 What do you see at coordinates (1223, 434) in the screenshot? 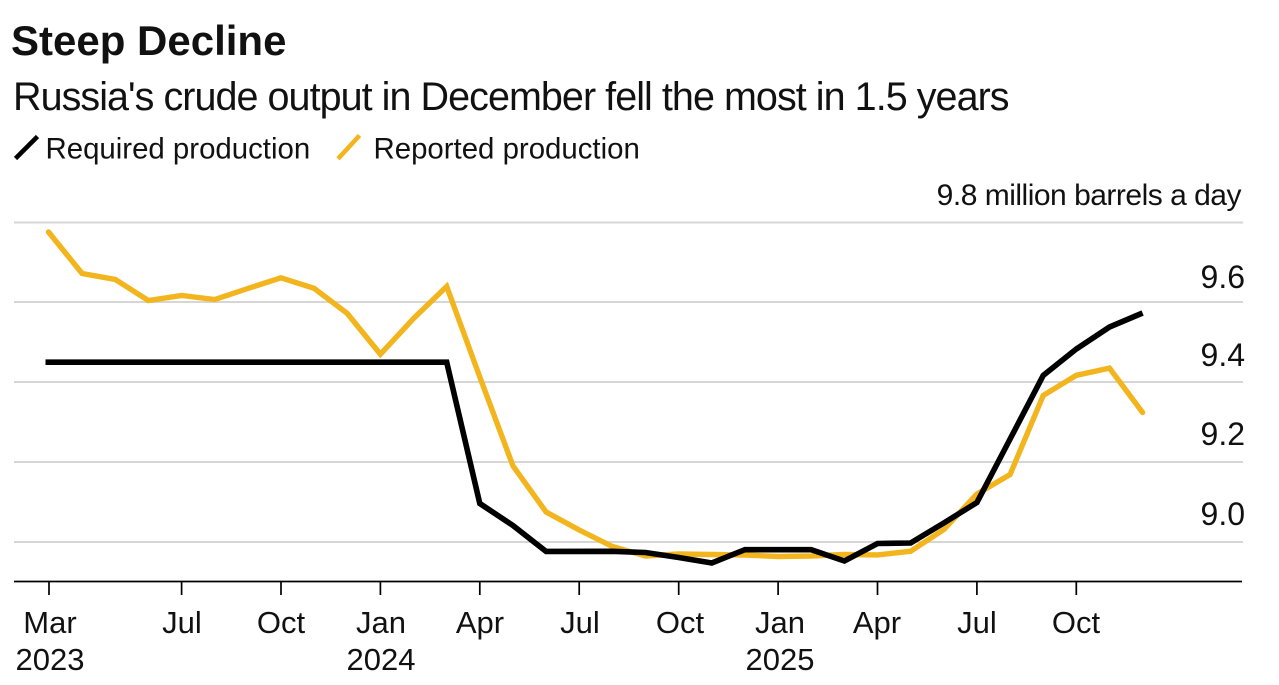
I see `svg-text: 9.2` at bounding box center [1223, 434].